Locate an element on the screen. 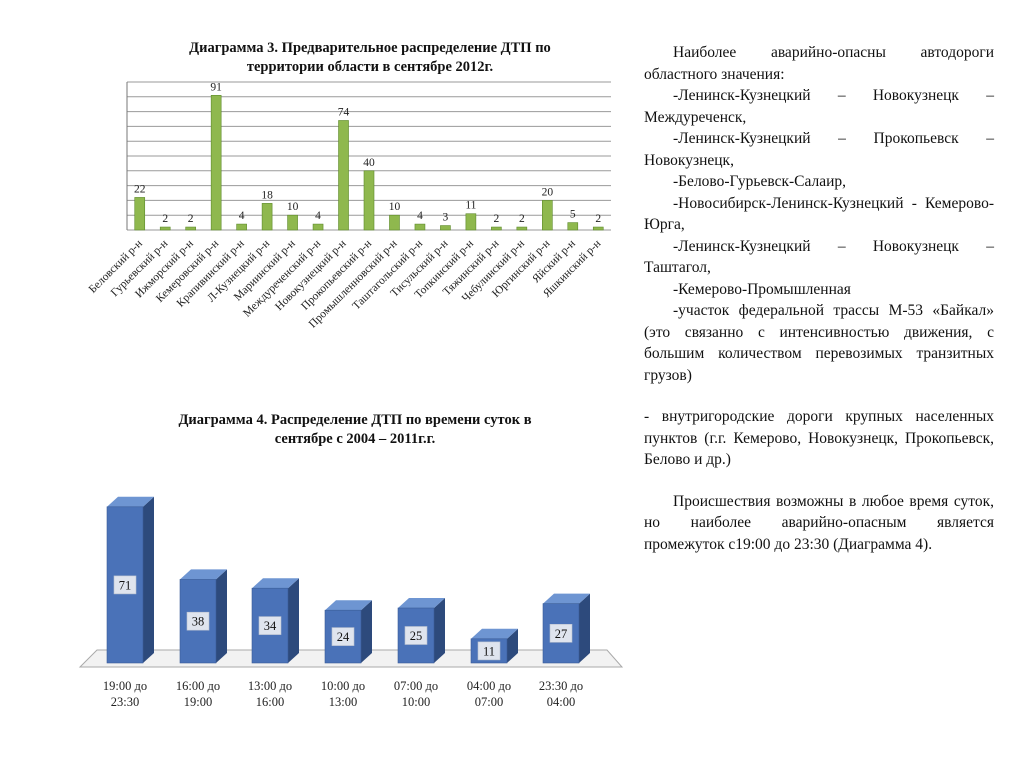  chart3-data-label: 20 is located at coordinates (548, 192).